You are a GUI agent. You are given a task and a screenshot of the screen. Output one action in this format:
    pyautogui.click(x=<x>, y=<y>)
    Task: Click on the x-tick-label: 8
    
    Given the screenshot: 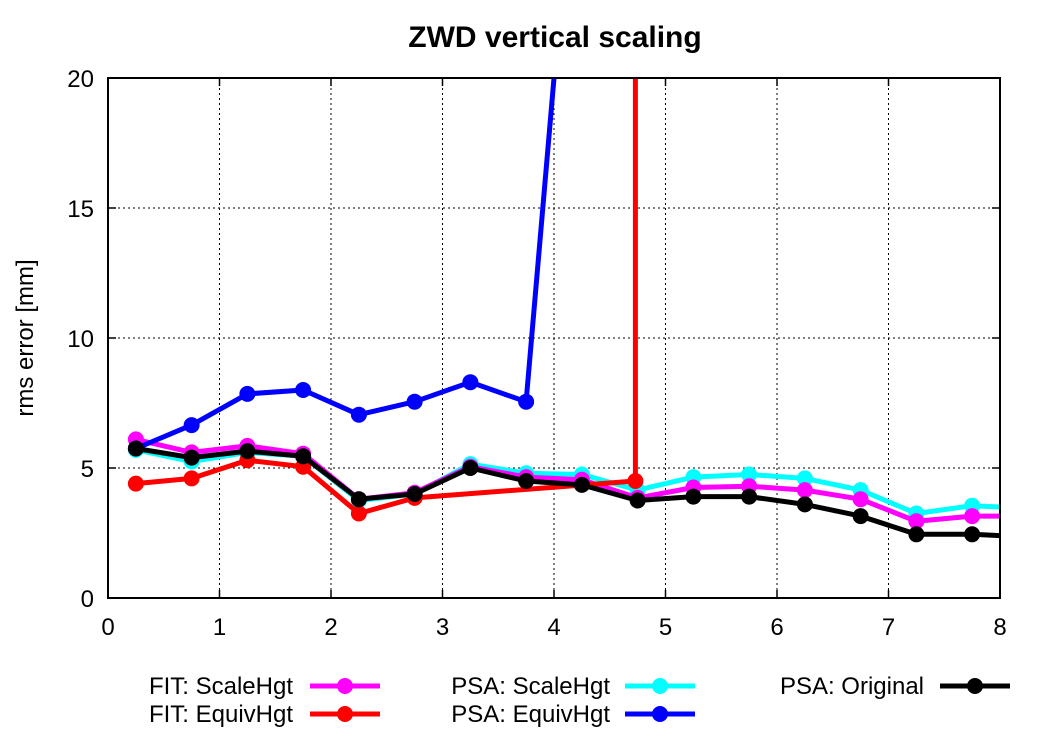 What is the action you would take?
    pyautogui.click(x=999, y=627)
    